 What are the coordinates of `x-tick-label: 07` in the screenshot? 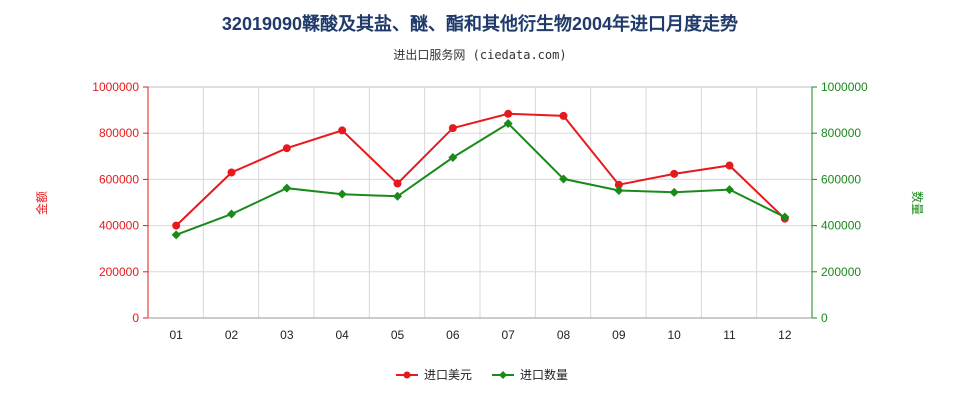 It's located at (508, 335).